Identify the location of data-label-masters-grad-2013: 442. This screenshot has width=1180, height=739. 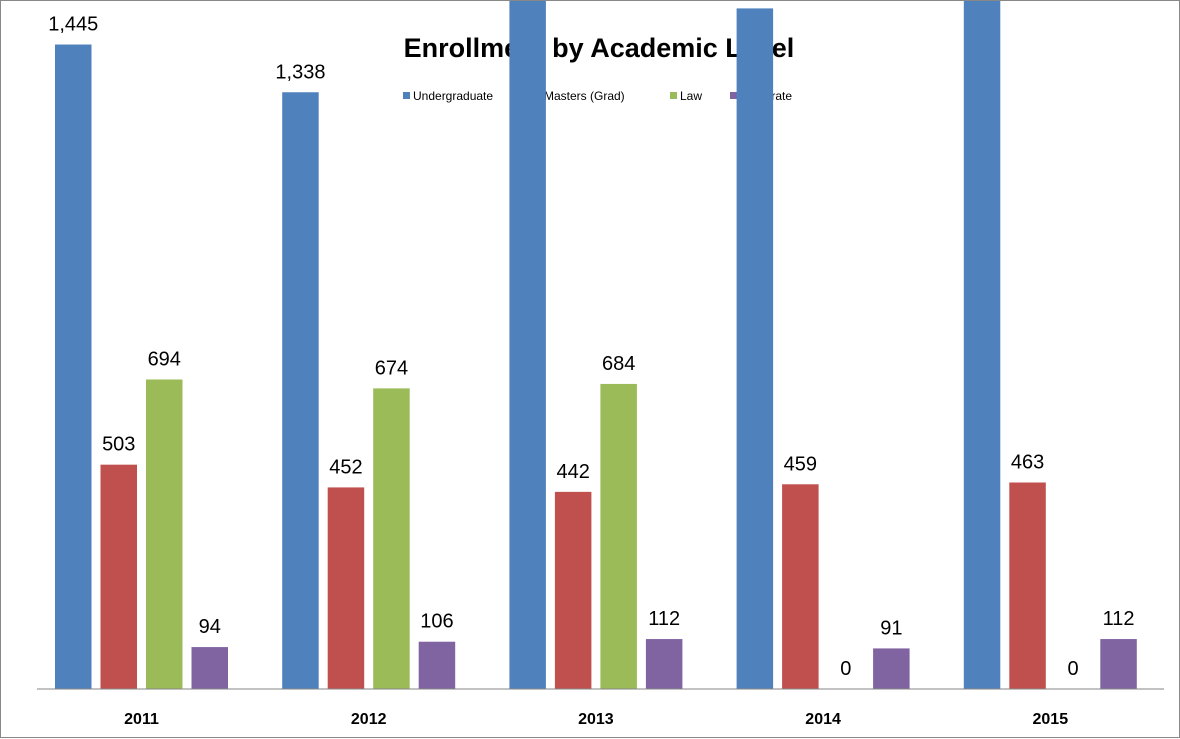
(572, 472).